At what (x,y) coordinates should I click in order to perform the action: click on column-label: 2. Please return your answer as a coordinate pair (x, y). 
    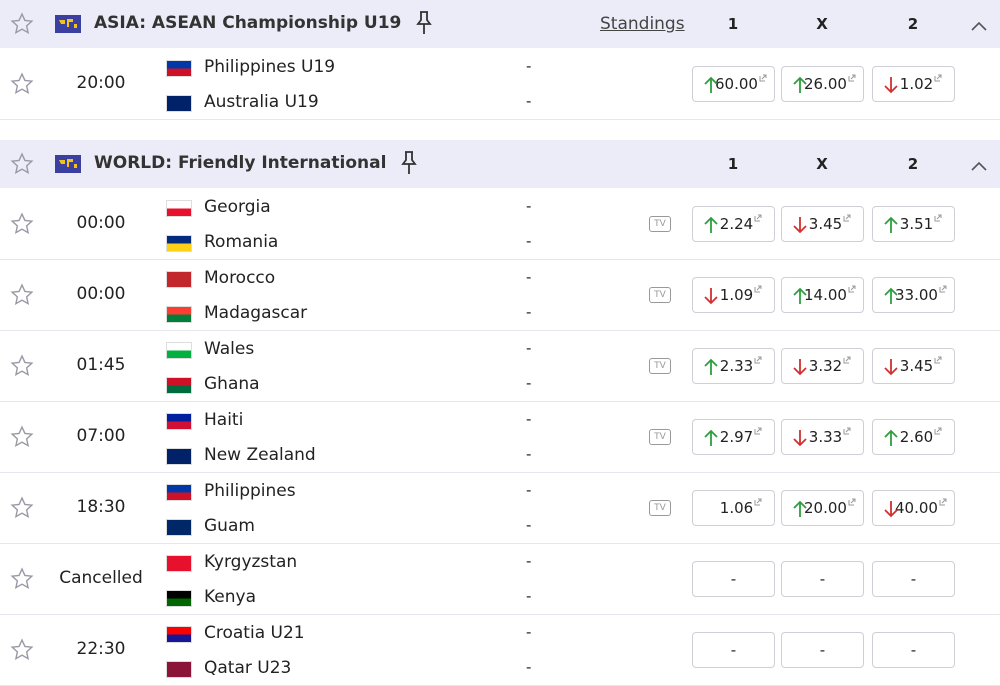
    Looking at the image, I should click on (913, 24).